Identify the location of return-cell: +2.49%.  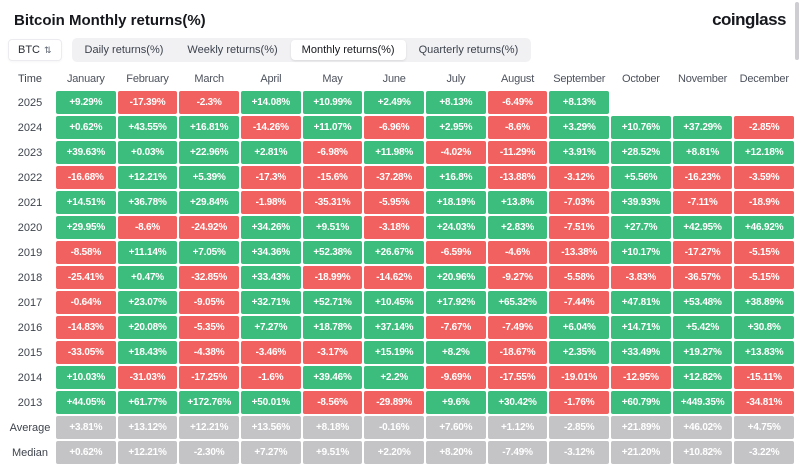
(394, 102).